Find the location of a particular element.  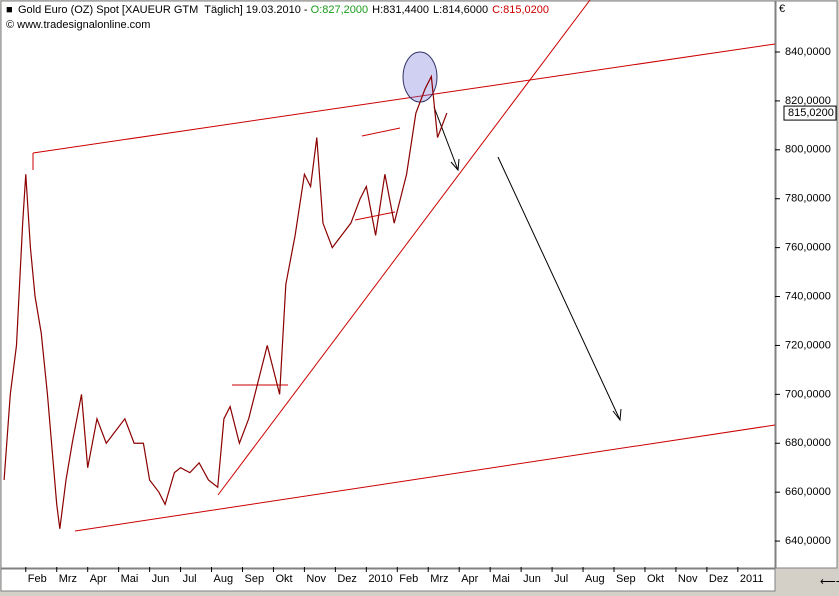

y-tick-label: 700,0000 is located at coordinates (808, 394).